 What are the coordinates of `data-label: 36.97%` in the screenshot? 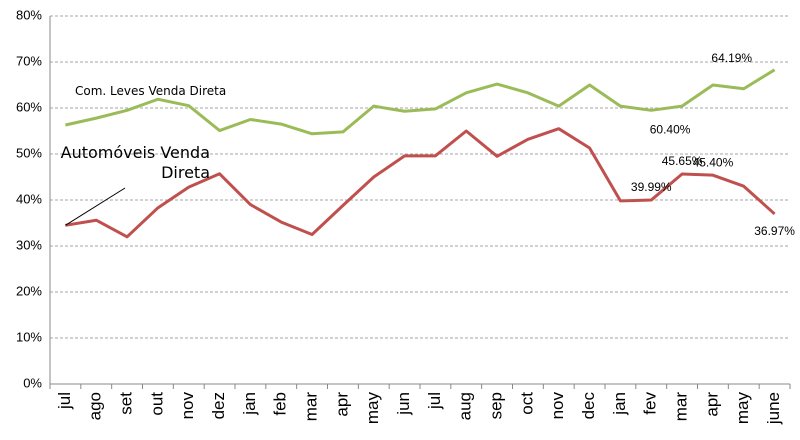 It's located at (774, 231).